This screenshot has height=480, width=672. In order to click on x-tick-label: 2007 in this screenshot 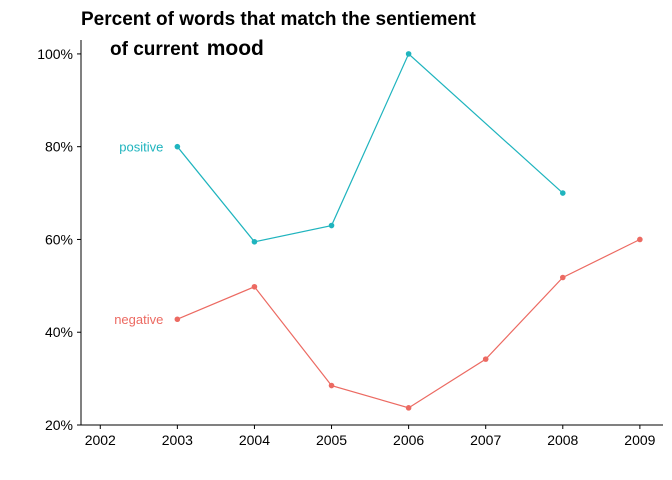, I will do `click(485, 440)`.